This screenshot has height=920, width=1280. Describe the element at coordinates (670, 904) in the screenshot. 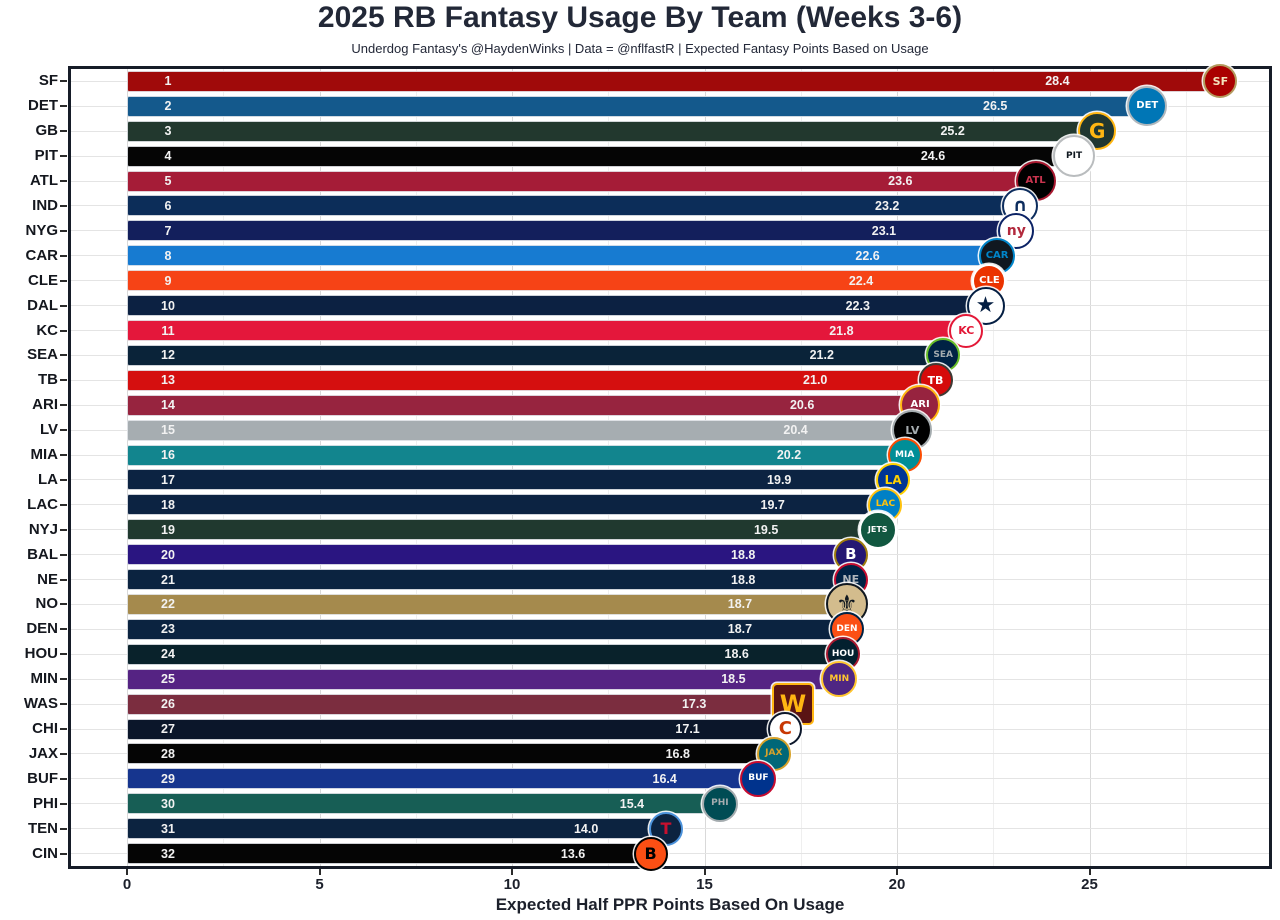

I see `x-axis-title: Expected Half PPR Points Based On Usage` at that location.